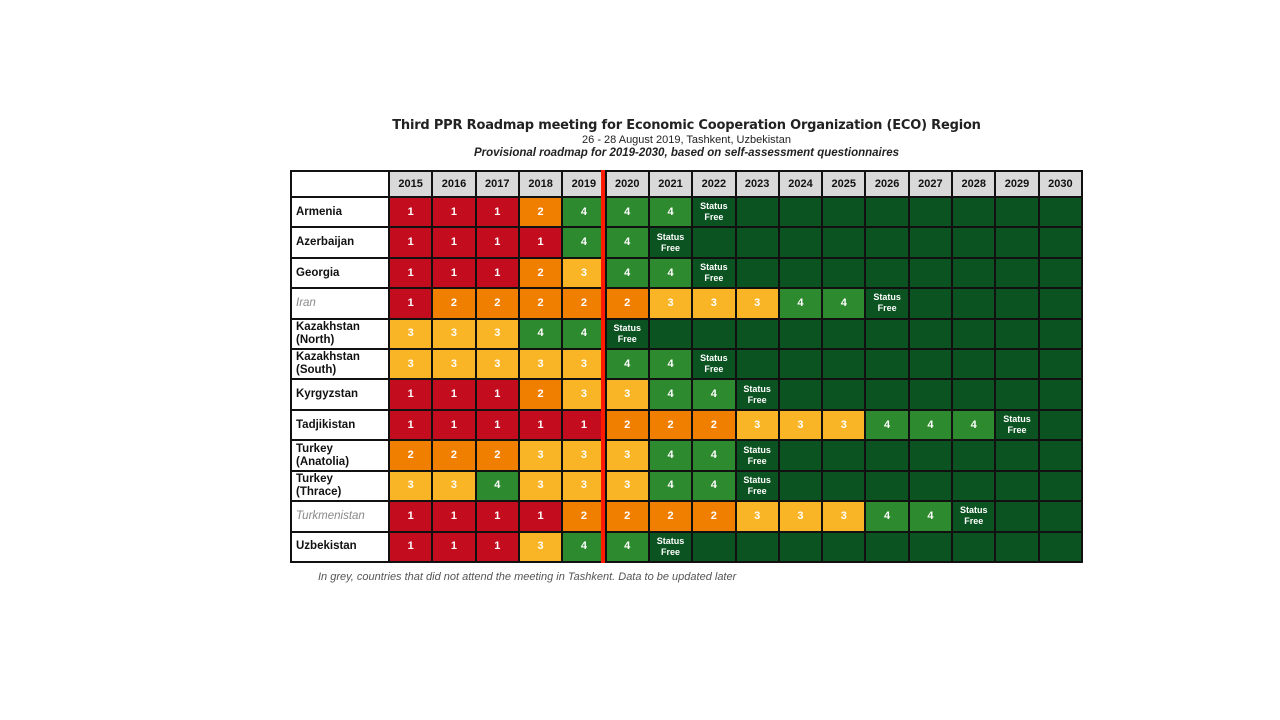  What do you see at coordinates (670, 184) in the screenshot?
I see `year-header: 2021` at bounding box center [670, 184].